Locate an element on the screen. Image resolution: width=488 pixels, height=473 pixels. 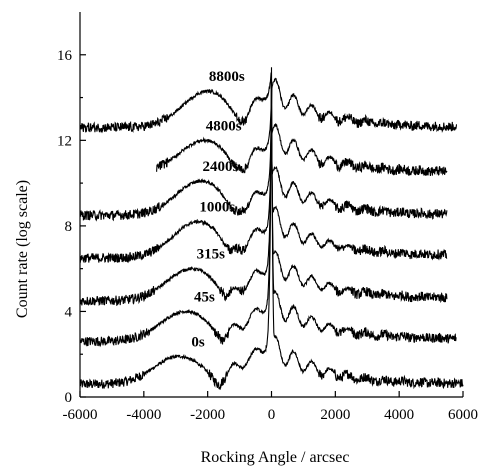
series-line-8800s is located at coordinates (268, 103).